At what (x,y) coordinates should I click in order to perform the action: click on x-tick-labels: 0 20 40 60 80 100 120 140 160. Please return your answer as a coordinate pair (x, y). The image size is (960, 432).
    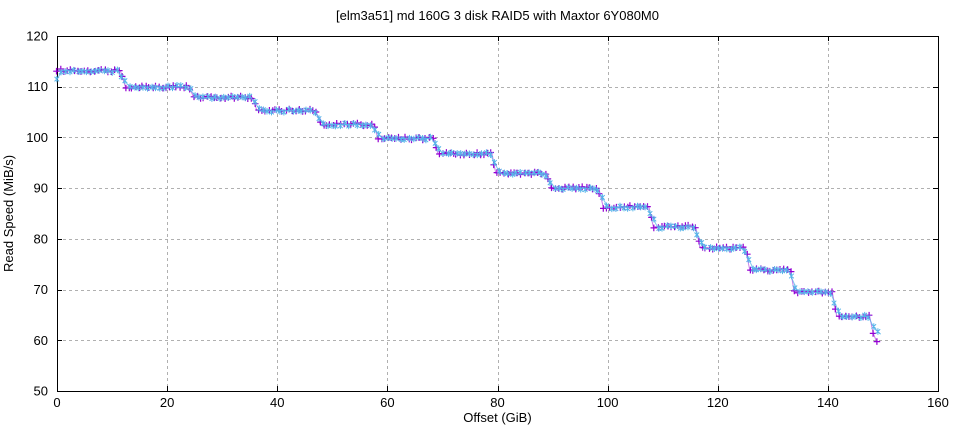
    Looking at the image, I should click on (500, 402).